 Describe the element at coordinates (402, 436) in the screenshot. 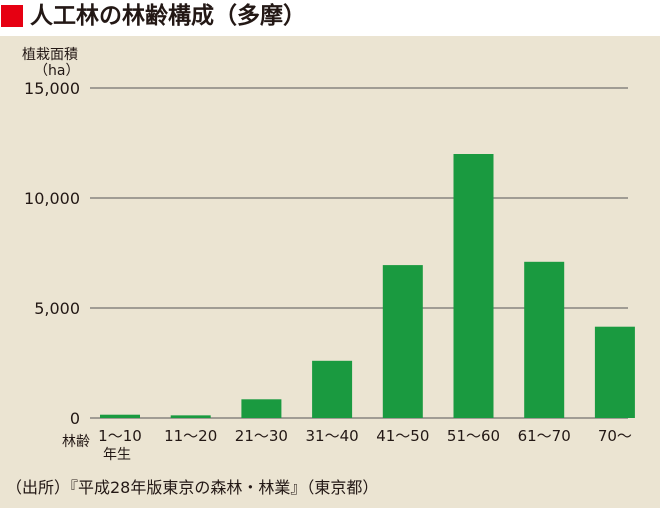

I see `x-tick-label: 41～50` at that location.